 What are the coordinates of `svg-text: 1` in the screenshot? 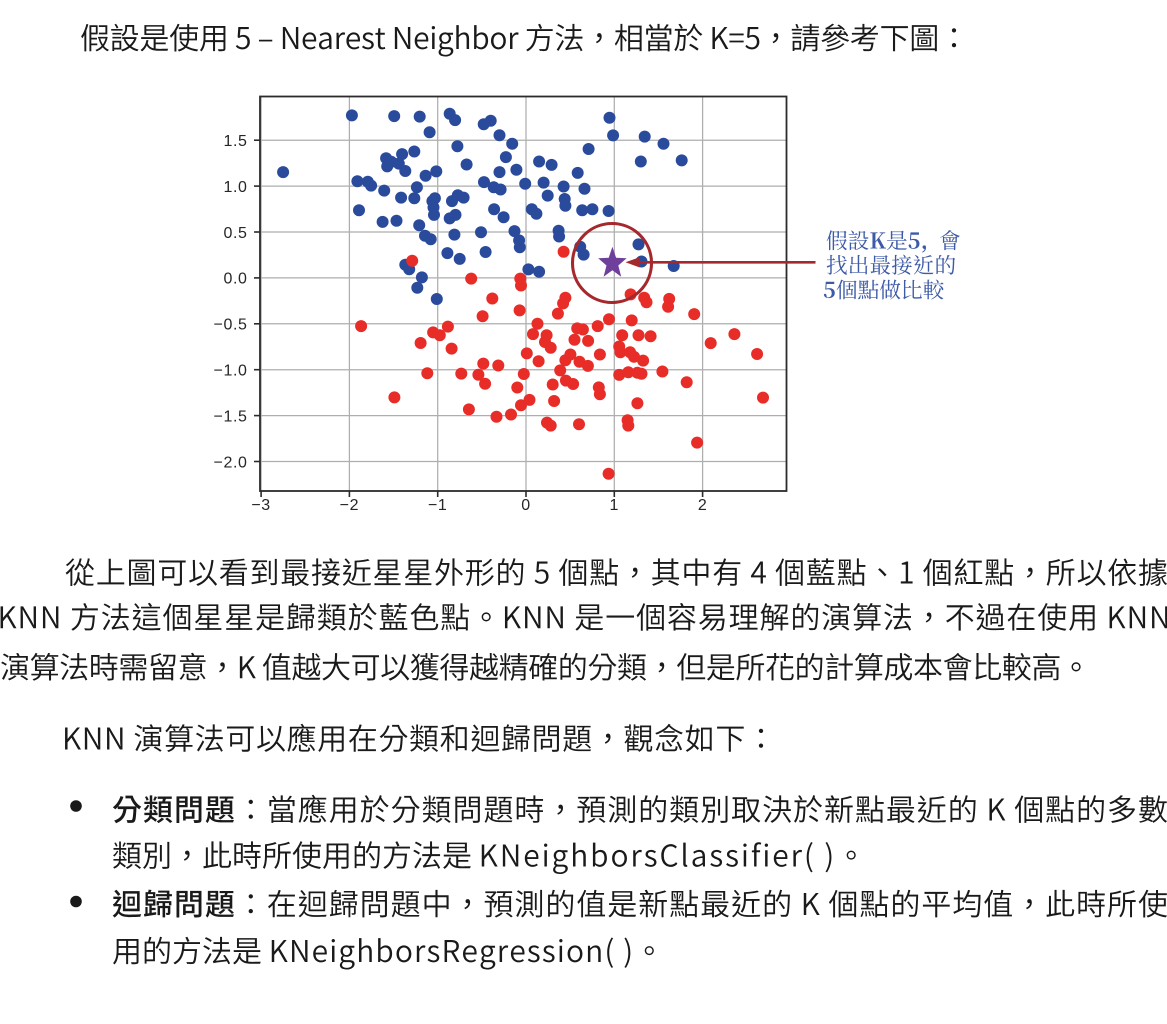 It's located at (615, 505).